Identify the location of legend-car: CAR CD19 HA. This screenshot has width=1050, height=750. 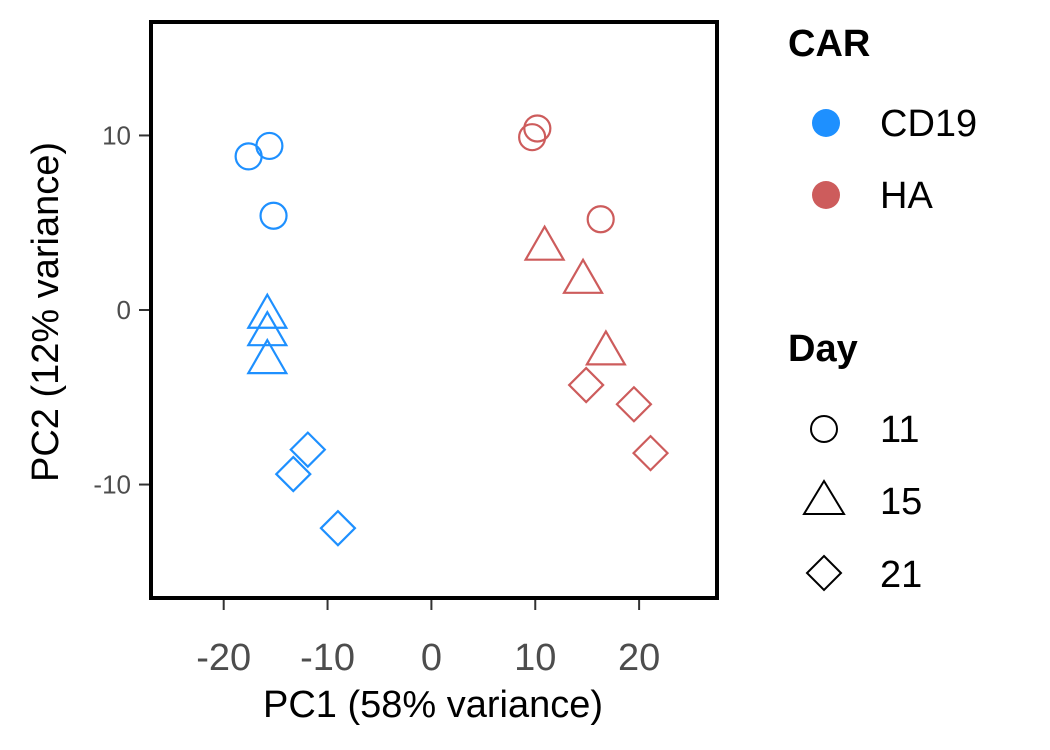
(882, 120).